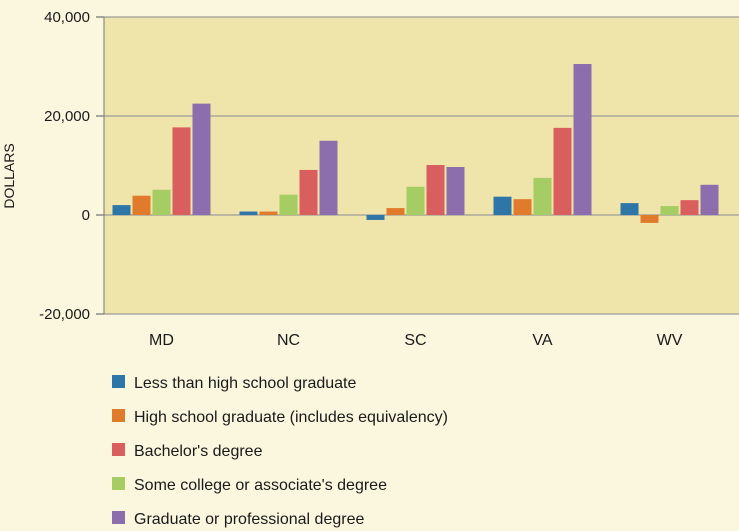 Image resolution: width=739 pixels, height=531 pixels. I want to click on y-tick-label: 0, so click(86, 215).